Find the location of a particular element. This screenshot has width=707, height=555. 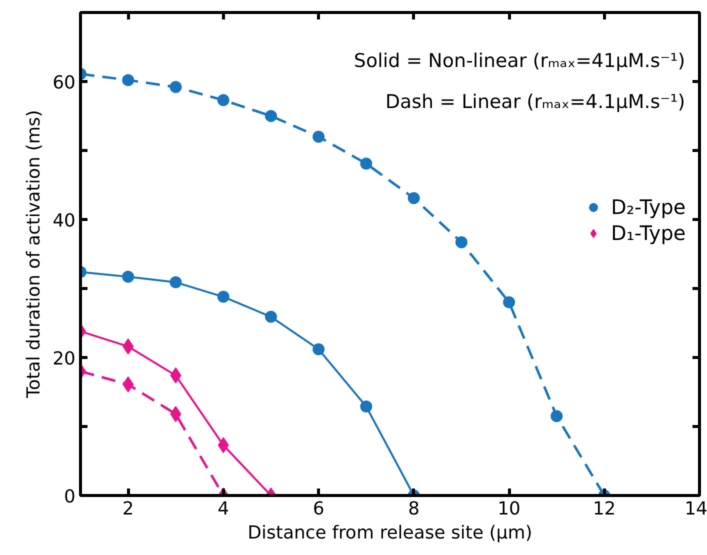

x-tick-label: 12 is located at coordinates (604, 509).